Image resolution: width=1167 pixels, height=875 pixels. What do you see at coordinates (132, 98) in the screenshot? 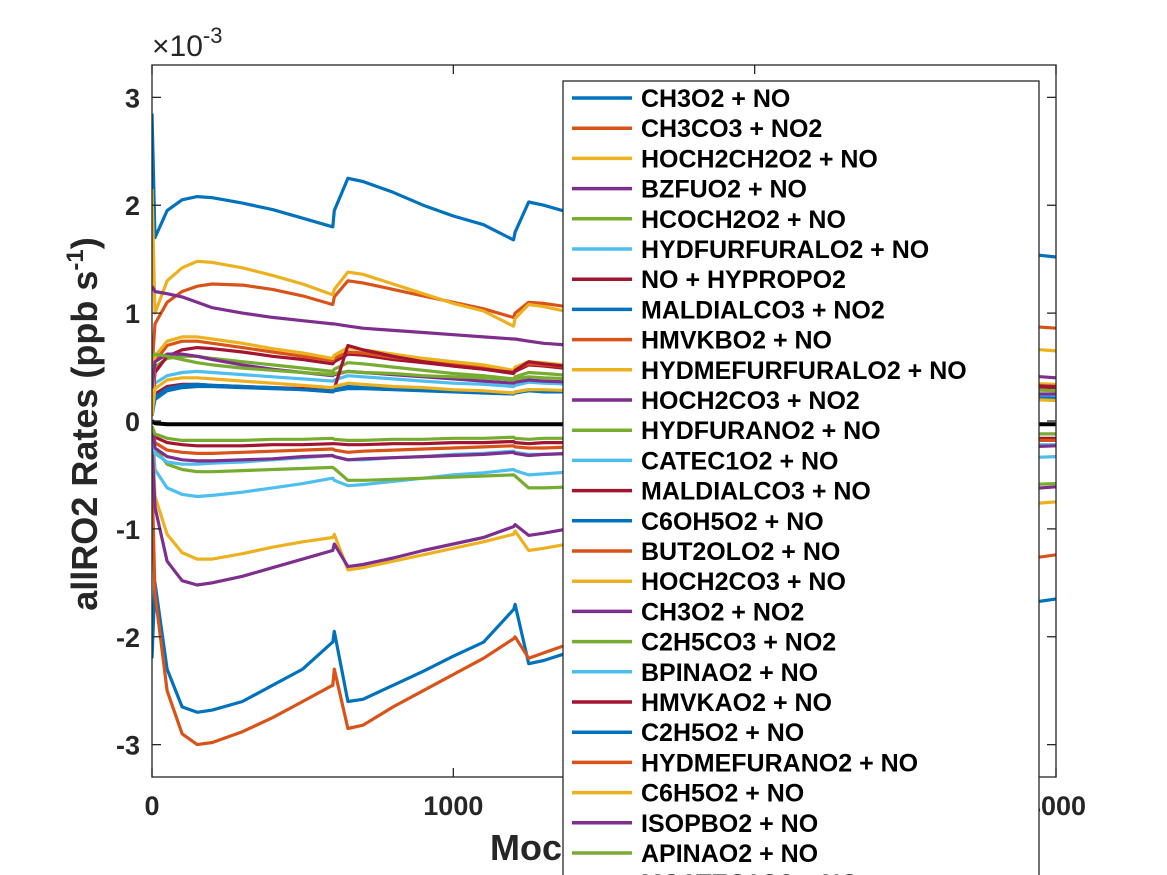
I see `y-tick-label-6: 3` at bounding box center [132, 98].